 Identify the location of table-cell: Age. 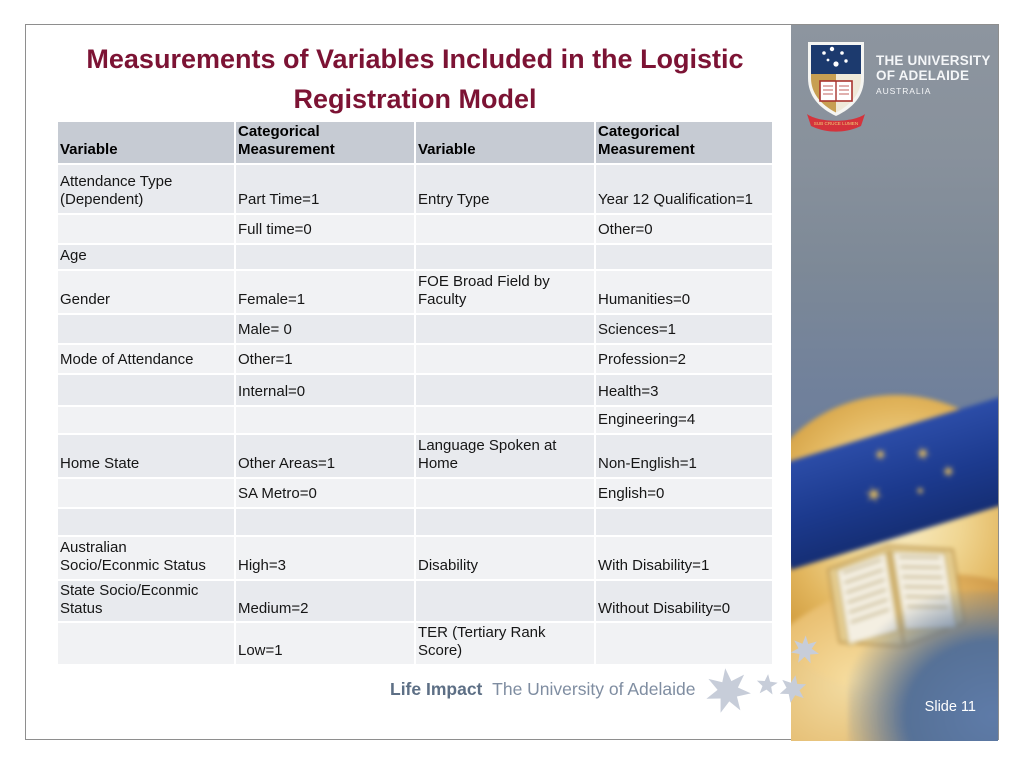
(146, 256).